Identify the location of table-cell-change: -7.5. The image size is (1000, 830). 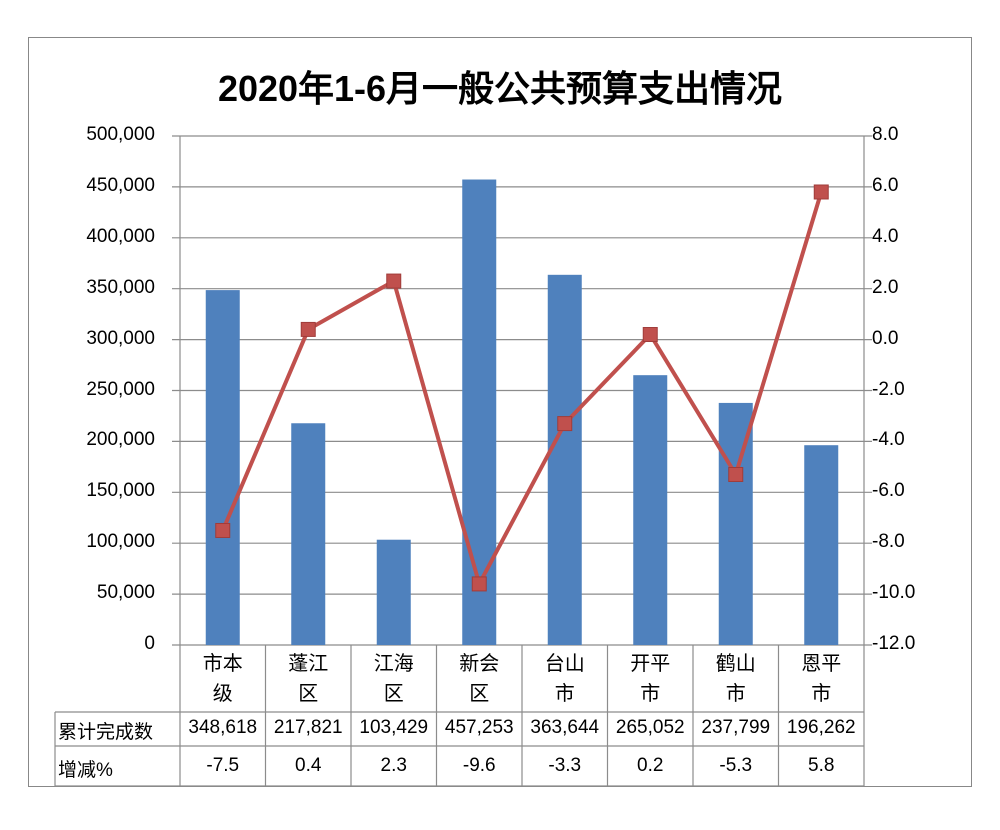
(223, 765).